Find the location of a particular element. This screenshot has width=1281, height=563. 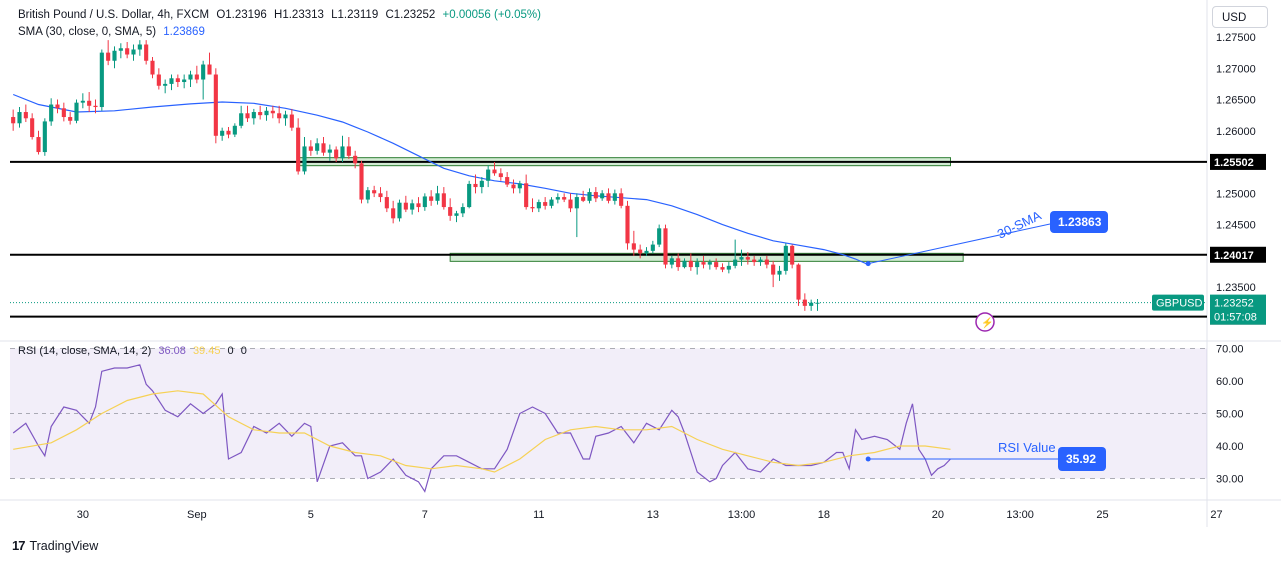

sma-label: SMA (30, close, 0, SMA, 5) is located at coordinates (87, 32).